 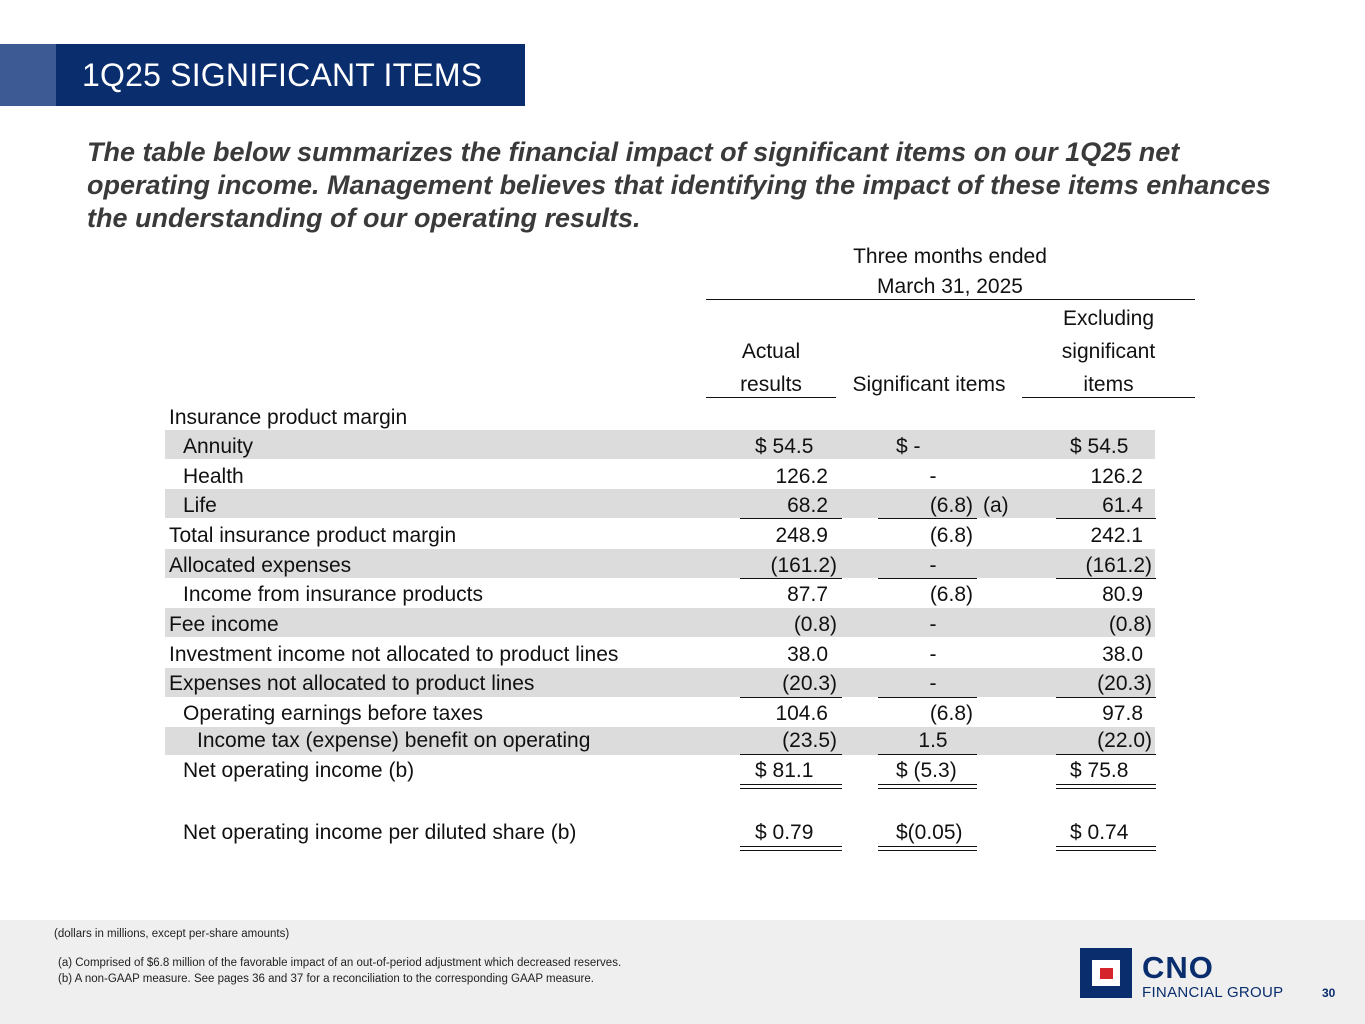 I want to click on cell-excluding-net-operating-income: $ 75.8, so click(x=1099, y=770).